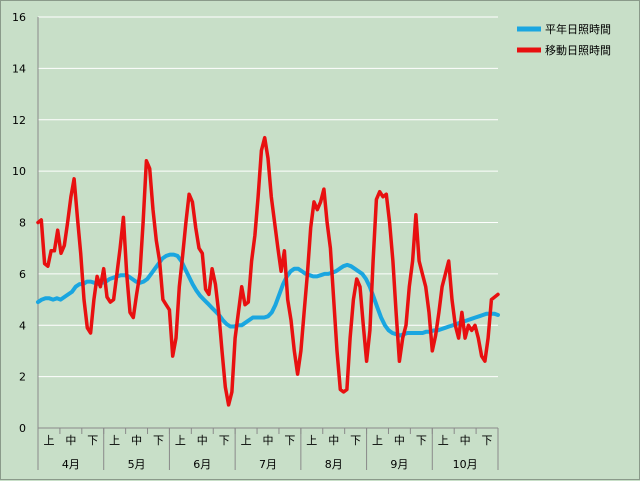 The height and width of the screenshot is (481, 640). I want to click on legend-label: 平年日照時間, so click(578, 29).